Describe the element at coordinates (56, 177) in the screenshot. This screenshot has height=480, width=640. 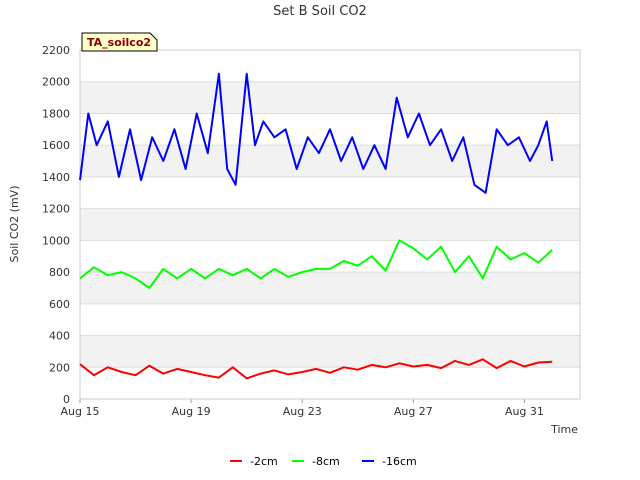
I see `y-tick-label: 1400` at that location.